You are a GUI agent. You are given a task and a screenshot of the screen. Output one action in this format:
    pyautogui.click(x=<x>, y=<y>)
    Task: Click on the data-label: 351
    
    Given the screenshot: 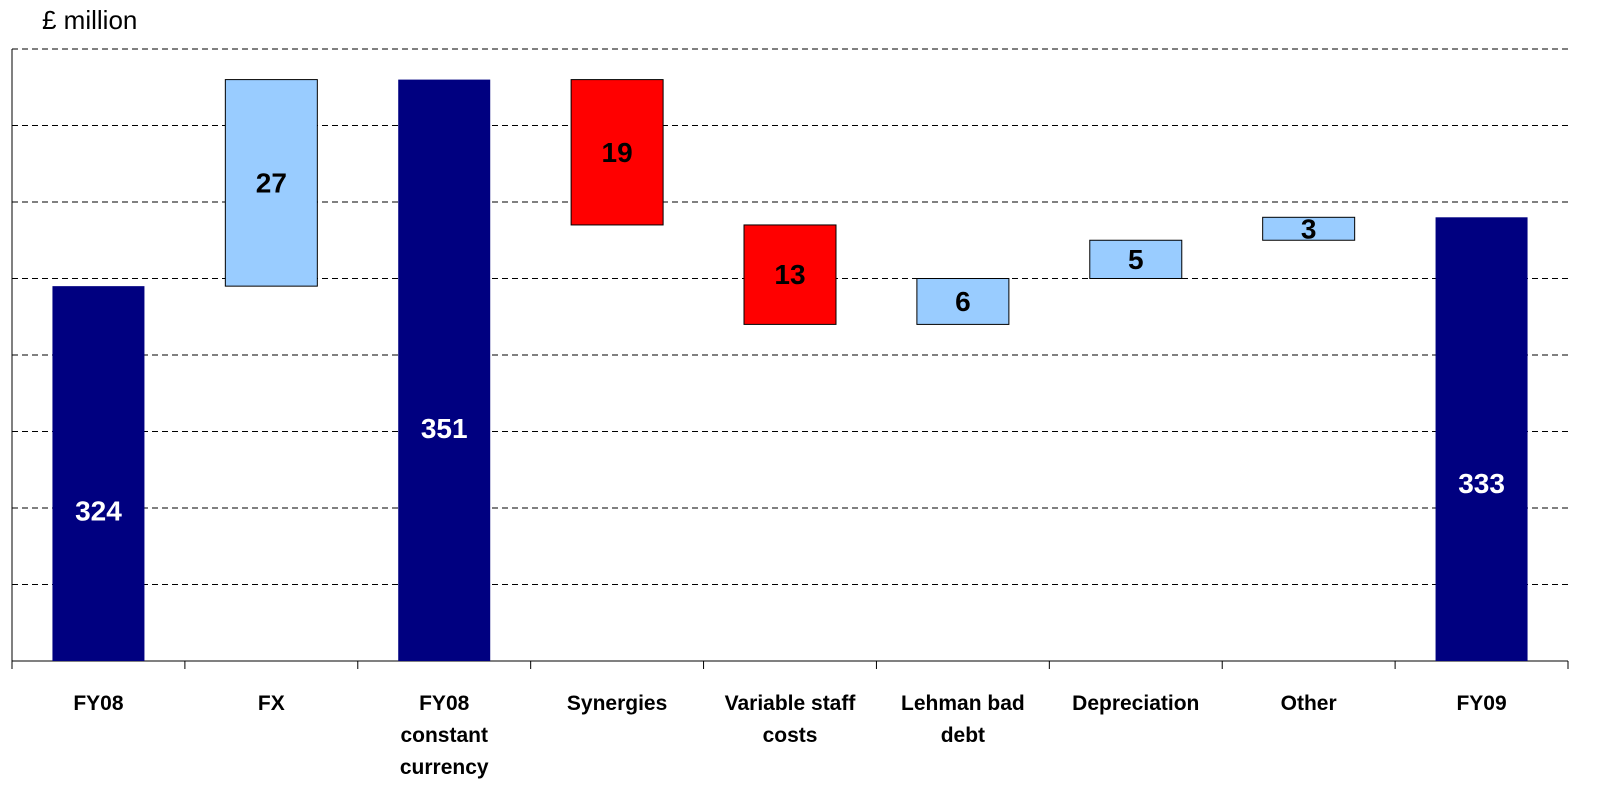 What is the action you would take?
    pyautogui.click(x=444, y=428)
    